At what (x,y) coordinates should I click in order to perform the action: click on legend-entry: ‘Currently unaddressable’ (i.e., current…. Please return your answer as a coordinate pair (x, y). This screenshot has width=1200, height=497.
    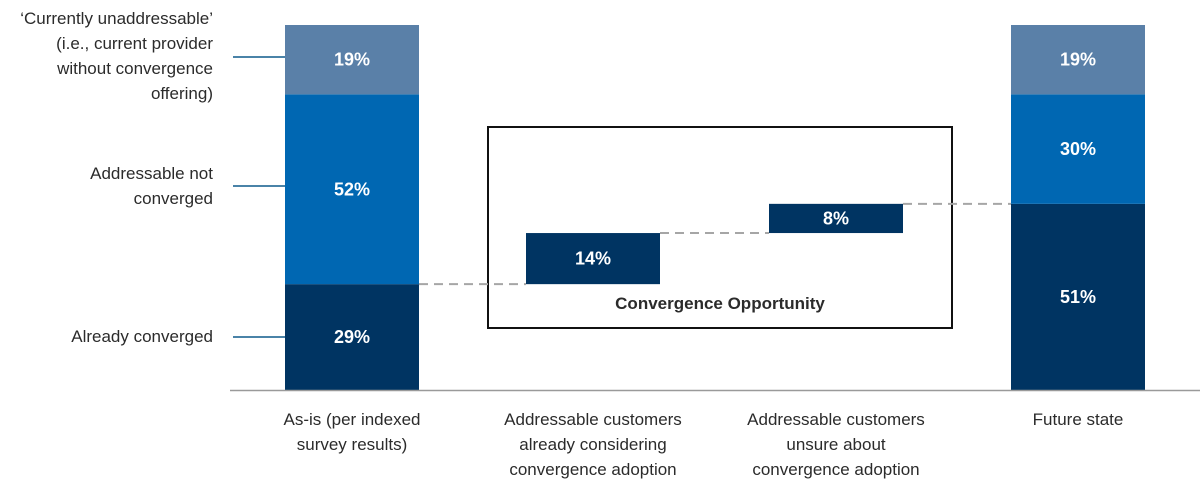
    Looking at the image, I should click on (116, 56).